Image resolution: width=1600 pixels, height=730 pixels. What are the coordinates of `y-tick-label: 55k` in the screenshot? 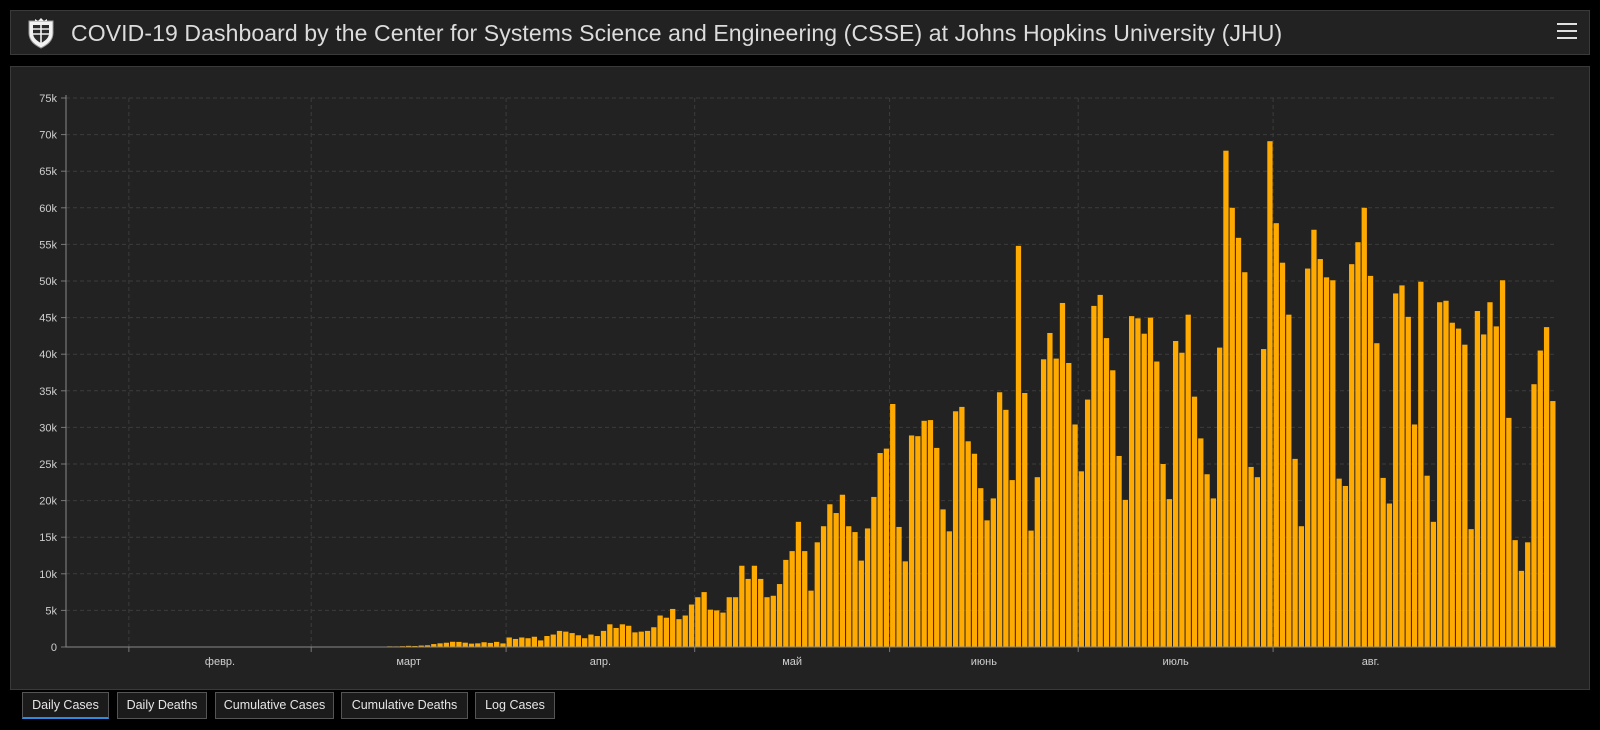 It's located at (48, 245).